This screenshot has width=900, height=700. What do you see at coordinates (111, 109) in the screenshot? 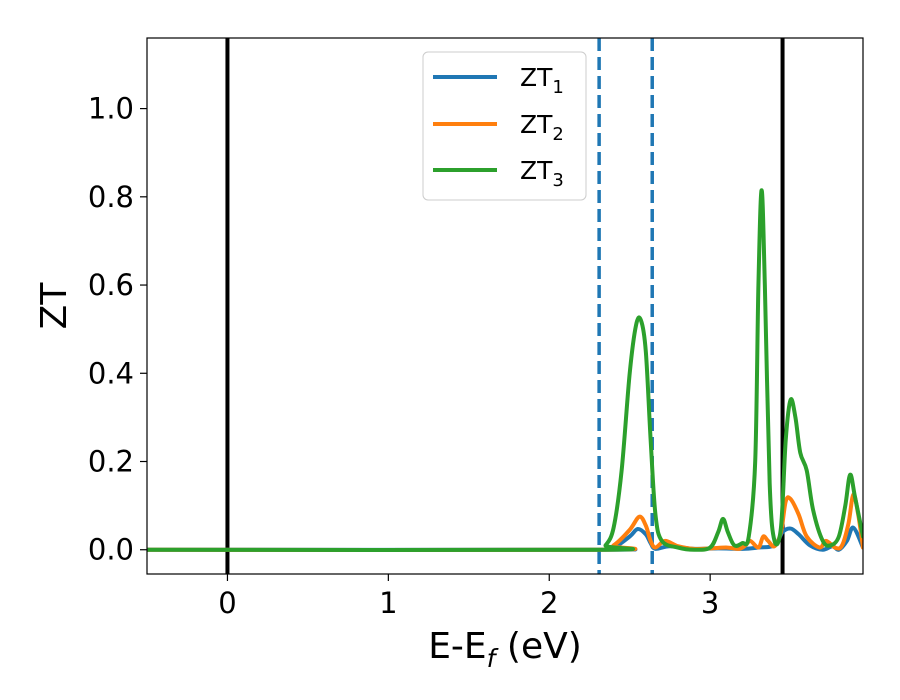
I see `y-tick-label: 1.0` at bounding box center [111, 109].